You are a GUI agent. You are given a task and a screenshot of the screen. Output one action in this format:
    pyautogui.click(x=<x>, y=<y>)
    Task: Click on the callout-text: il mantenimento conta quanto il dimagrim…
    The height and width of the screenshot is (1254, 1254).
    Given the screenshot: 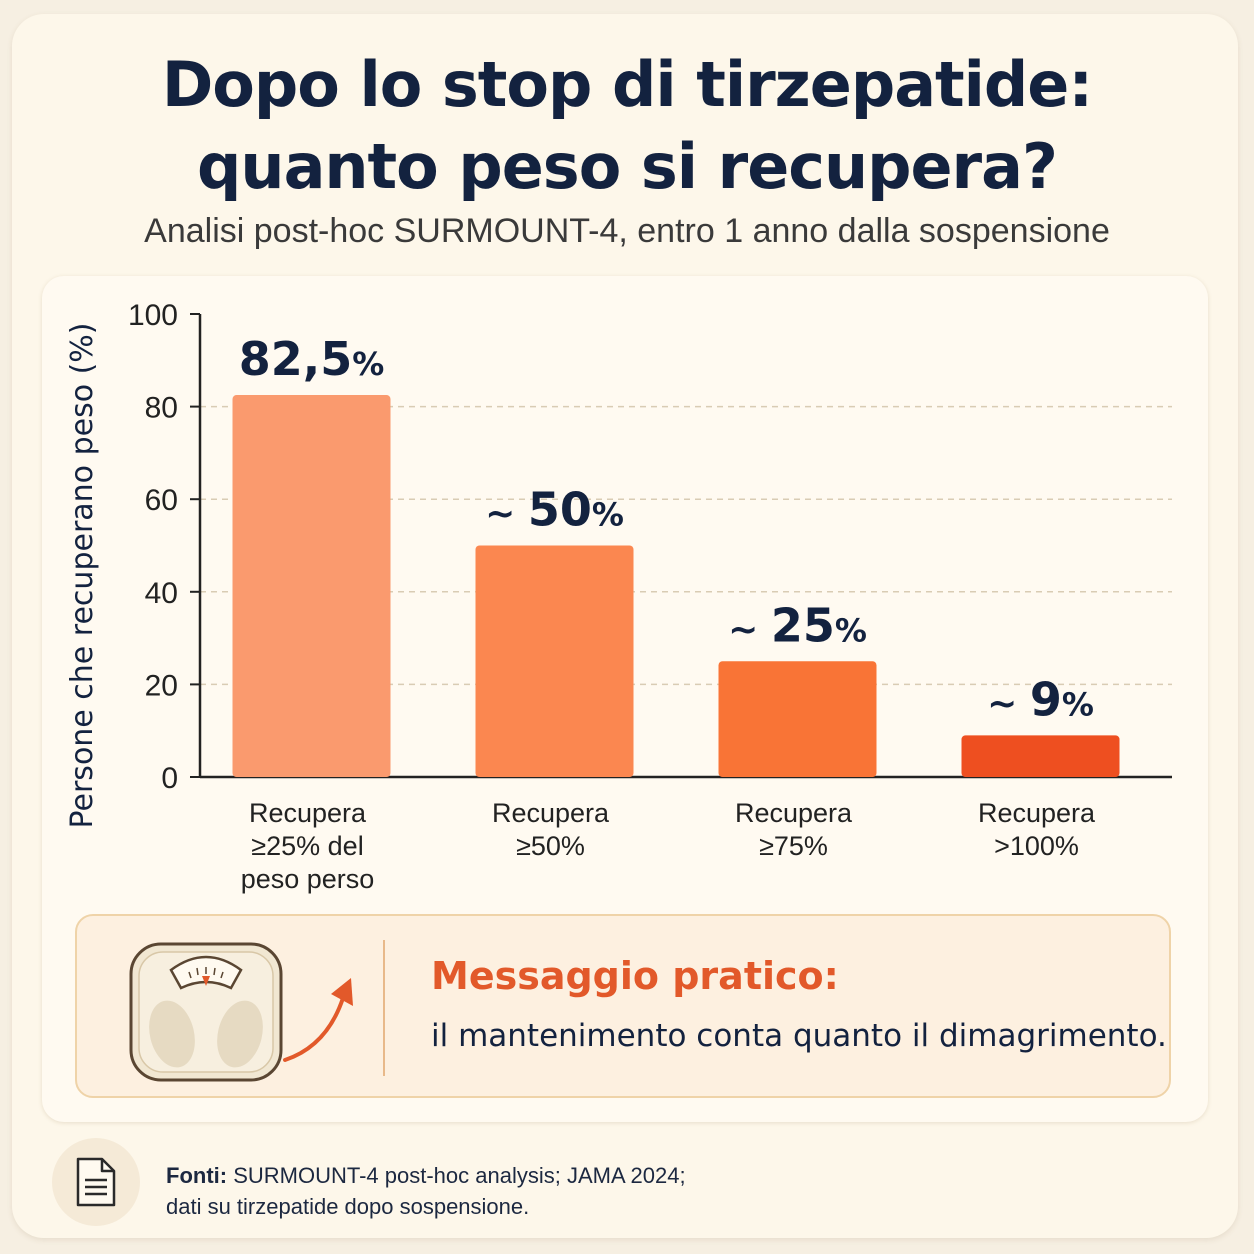 What is the action you would take?
    pyautogui.click(x=799, y=1036)
    